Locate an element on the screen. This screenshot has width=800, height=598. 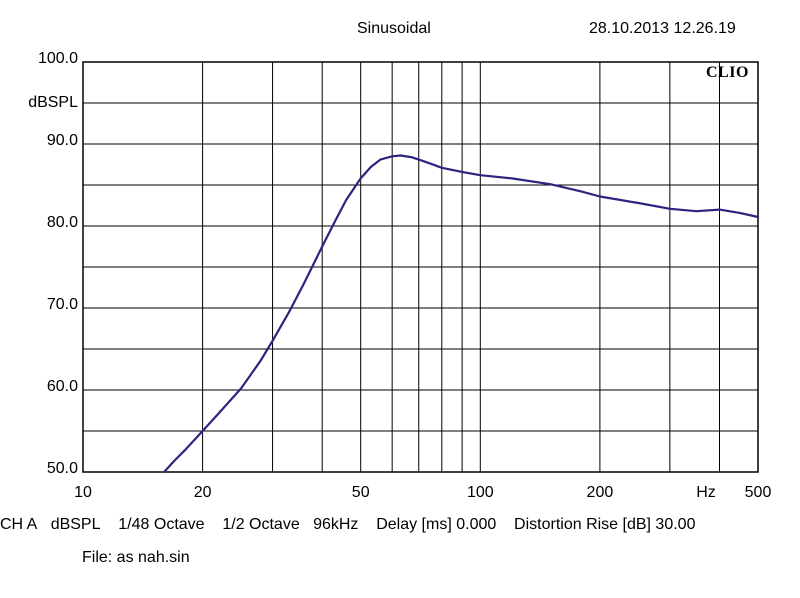
resolution-label: 1/48 Octave is located at coordinates (161, 524).